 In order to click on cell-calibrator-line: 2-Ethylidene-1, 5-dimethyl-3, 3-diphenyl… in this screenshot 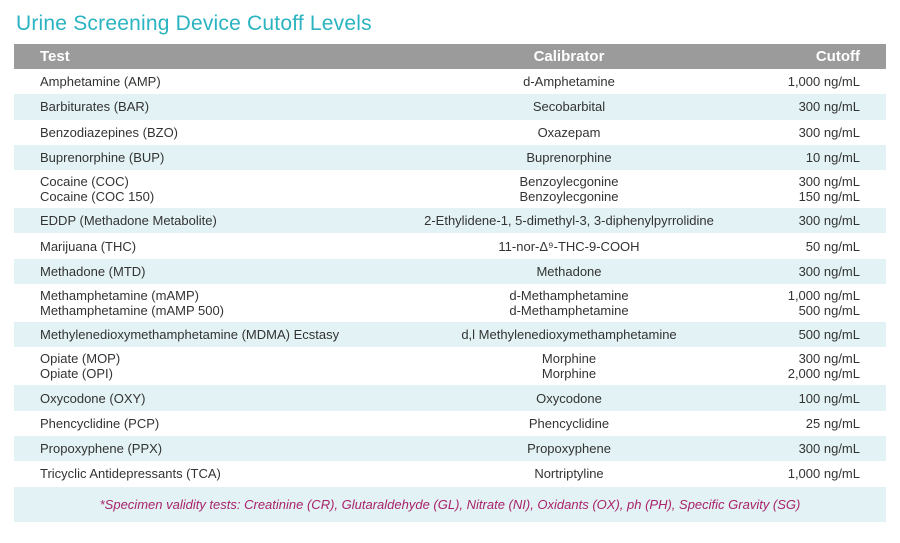, I will do `click(569, 221)`.